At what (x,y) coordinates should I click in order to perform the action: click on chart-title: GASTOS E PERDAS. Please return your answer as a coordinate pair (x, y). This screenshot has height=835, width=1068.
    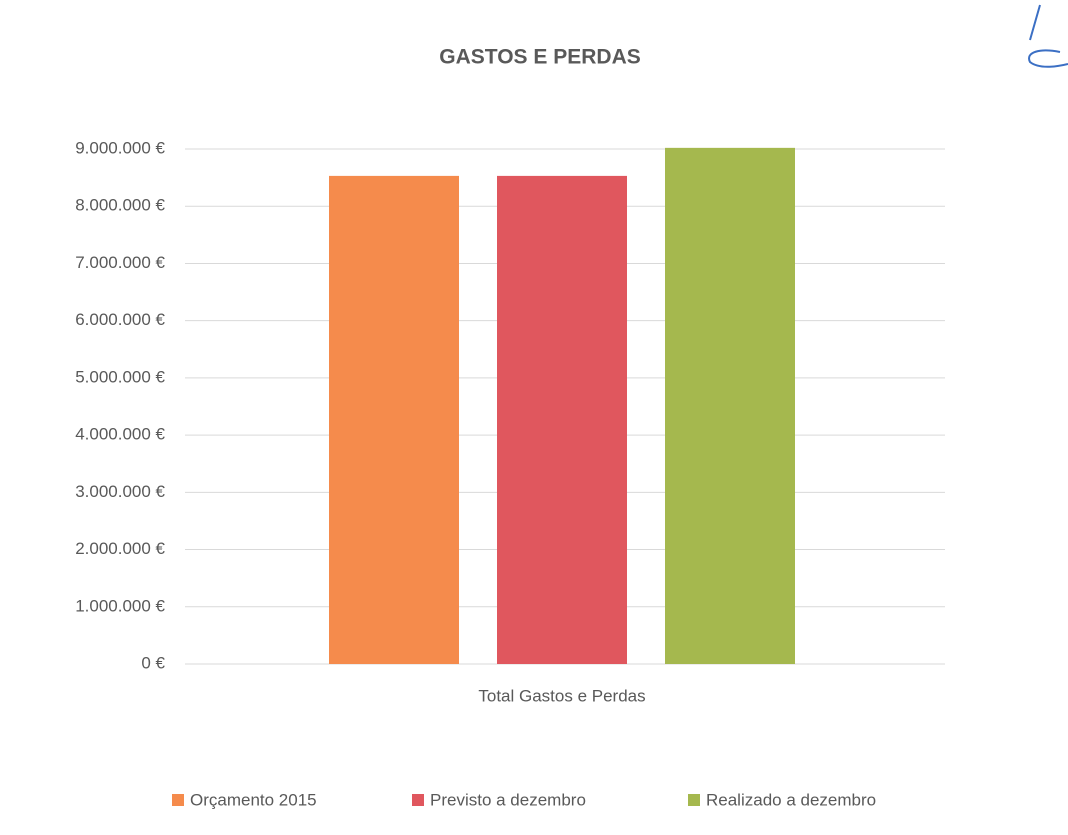
    Looking at the image, I should click on (540, 57).